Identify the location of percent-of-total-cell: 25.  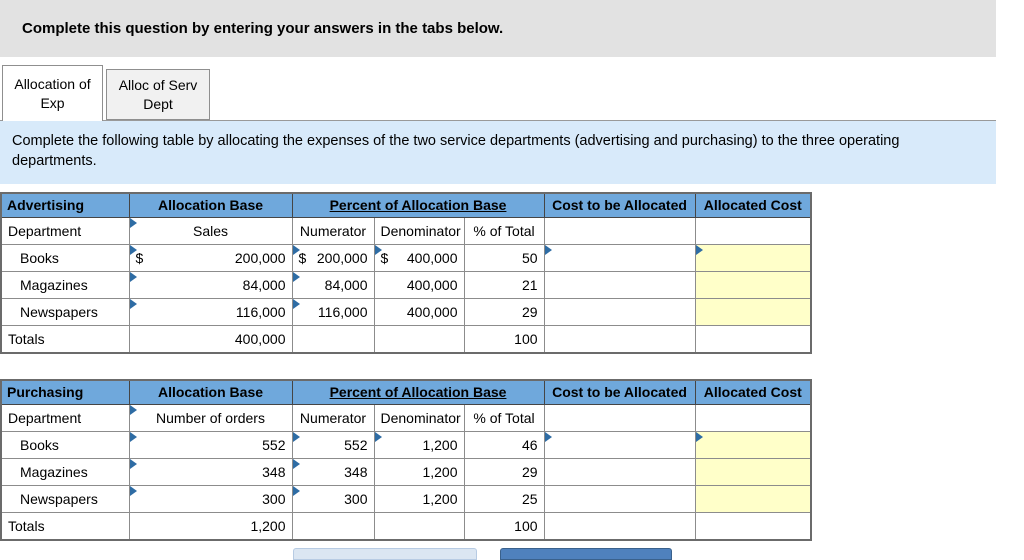
(504, 499).